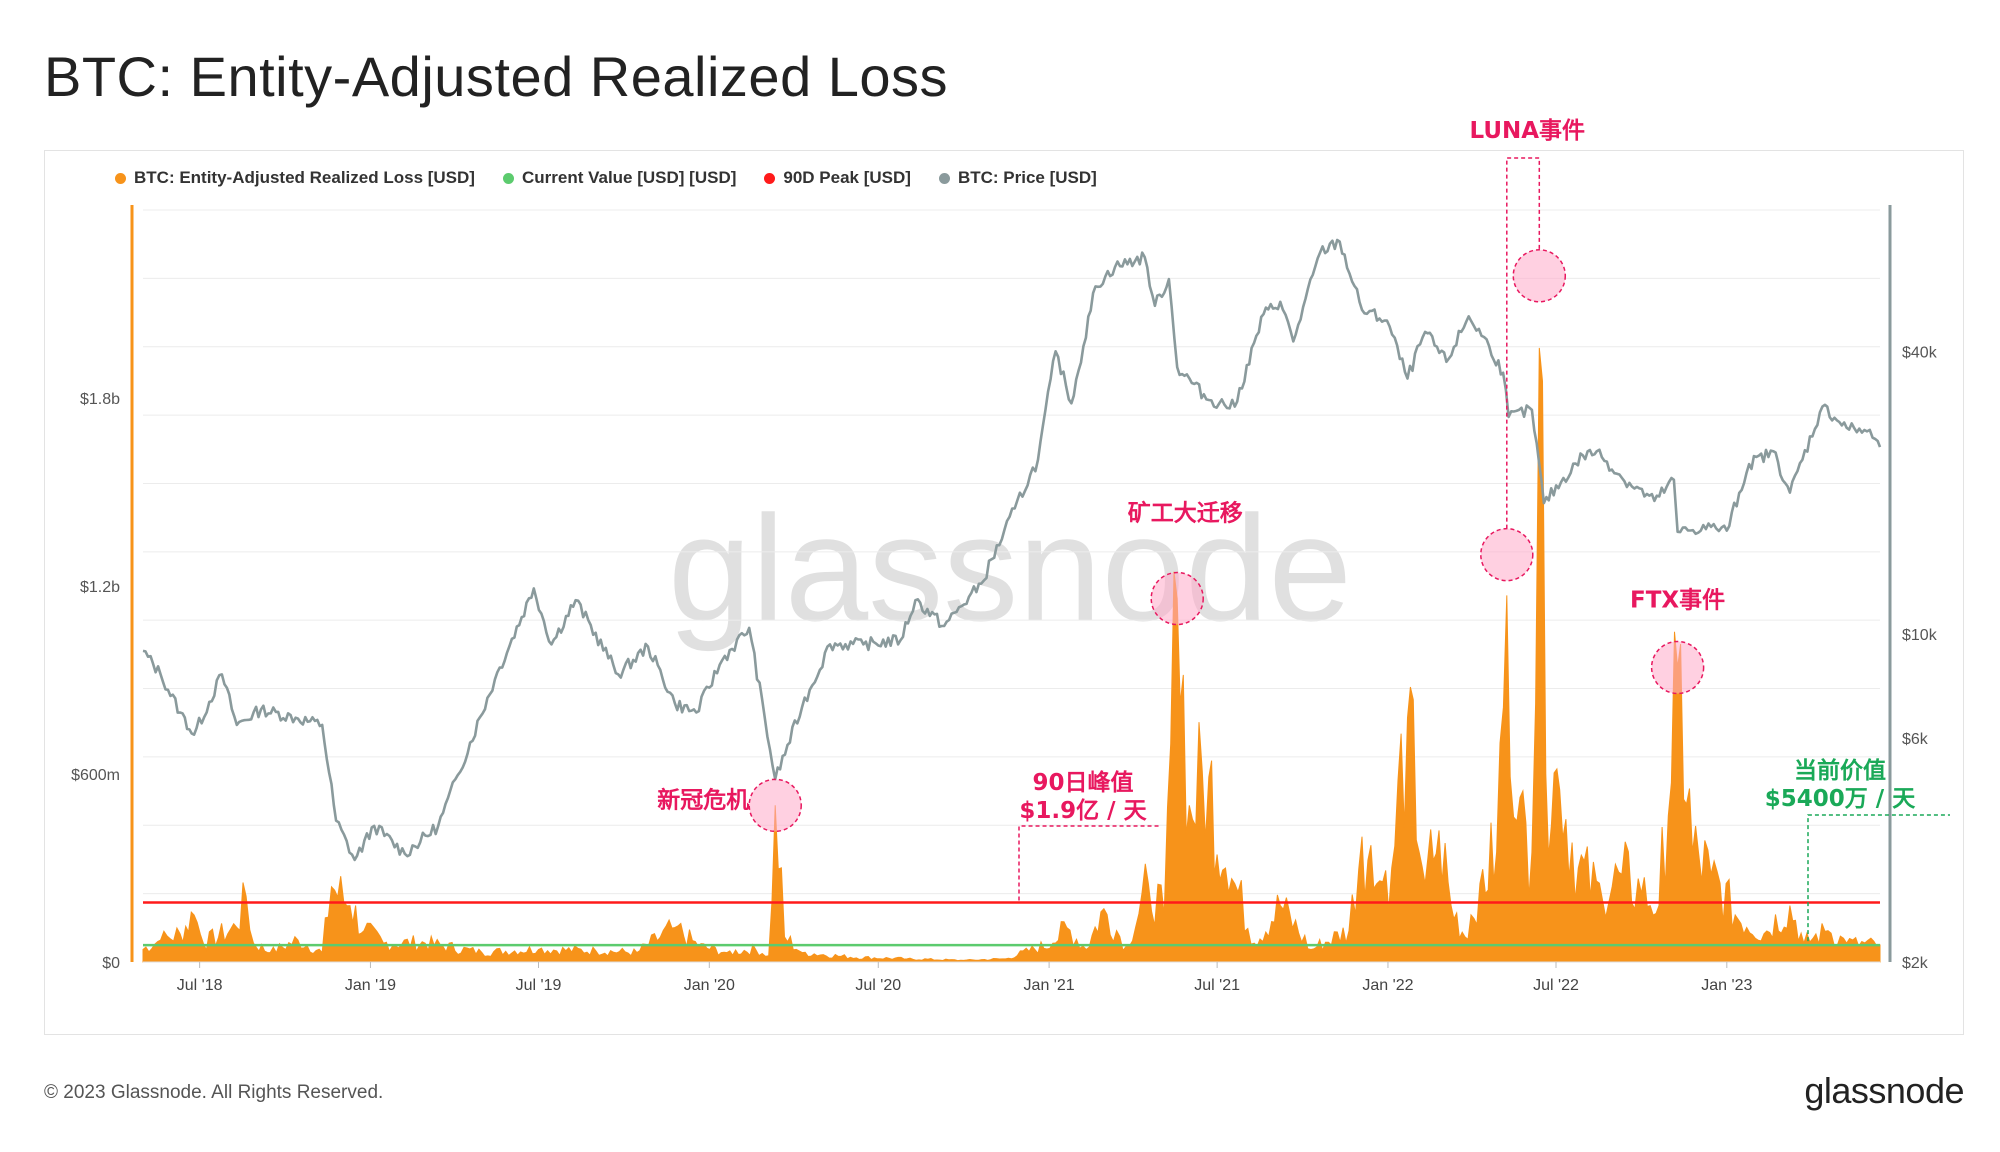 This screenshot has width=2000, height=1152. Describe the element at coordinates (1217, 985) in the screenshot. I see `x-tick-label: Jul '21` at that location.